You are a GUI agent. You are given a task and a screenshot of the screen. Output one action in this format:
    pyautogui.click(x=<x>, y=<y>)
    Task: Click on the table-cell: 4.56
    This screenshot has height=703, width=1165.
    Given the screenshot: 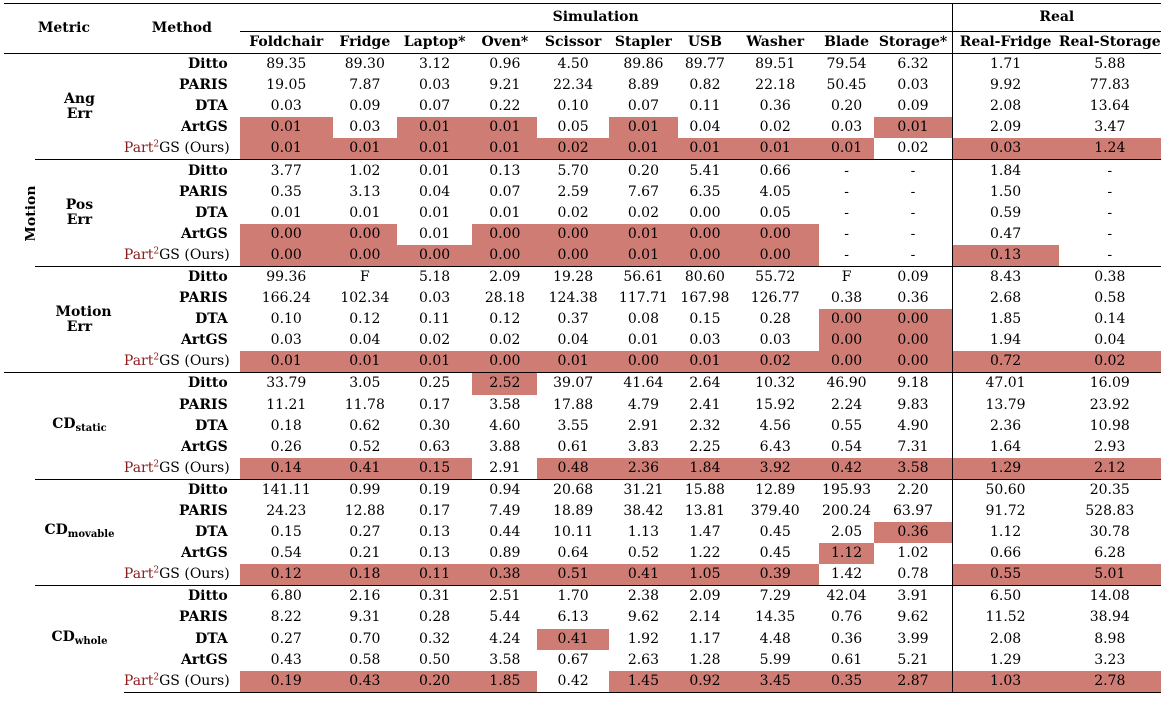 What is the action you would take?
    pyautogui.click(x=775, y=425)
    